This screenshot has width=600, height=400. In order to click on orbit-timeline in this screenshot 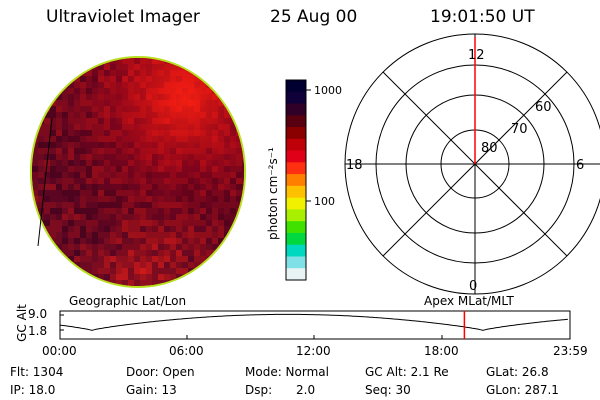, I will do `click(315, 325)`.